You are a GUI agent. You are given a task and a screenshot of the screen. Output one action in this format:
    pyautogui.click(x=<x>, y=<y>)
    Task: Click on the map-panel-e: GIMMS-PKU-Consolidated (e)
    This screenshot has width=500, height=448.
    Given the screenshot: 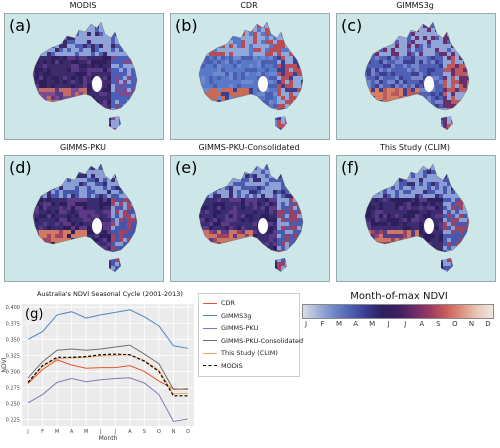 What is the action you would take?
    pyautogui.click(x=249, y=212)
    